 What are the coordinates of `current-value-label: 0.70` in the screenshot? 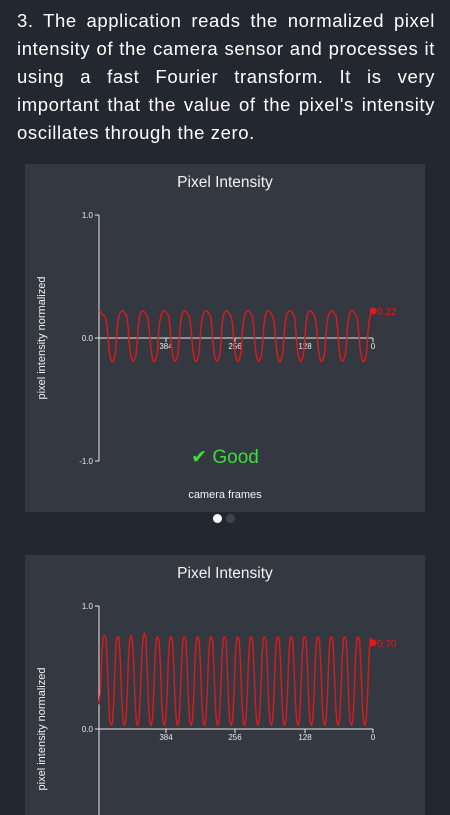 It's located at (387, 644).